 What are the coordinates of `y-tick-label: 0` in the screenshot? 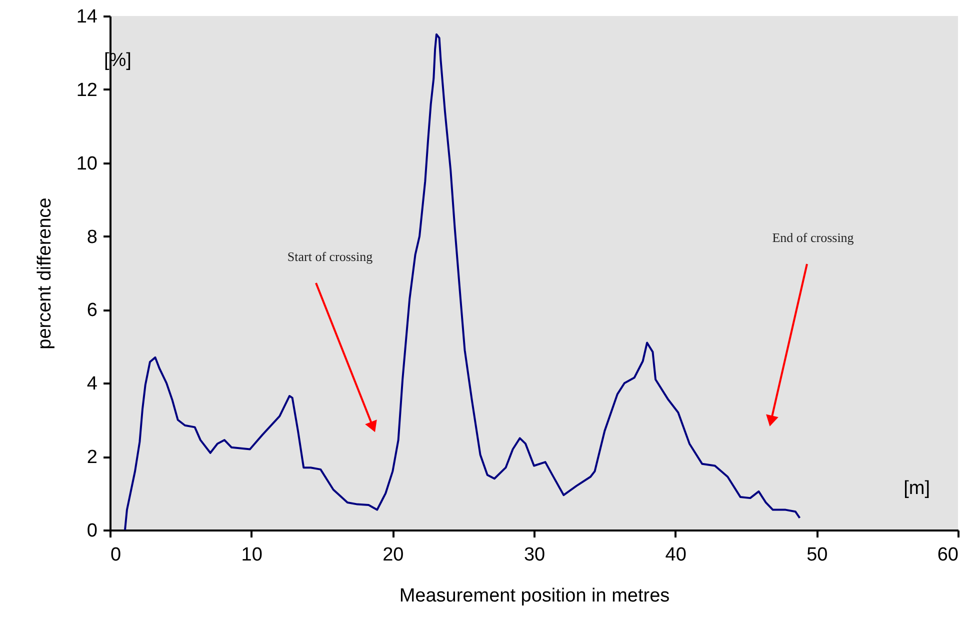 It's located at (92, 531).